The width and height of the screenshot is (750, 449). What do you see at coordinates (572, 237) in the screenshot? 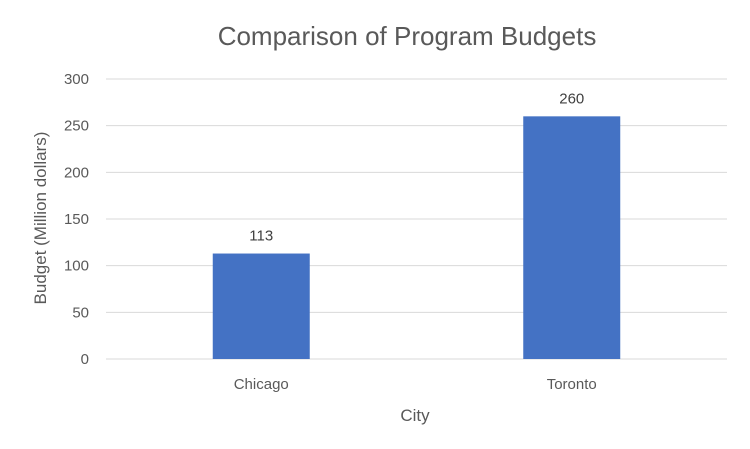
I see `bar-toronto` at bounding box center [572, 237].